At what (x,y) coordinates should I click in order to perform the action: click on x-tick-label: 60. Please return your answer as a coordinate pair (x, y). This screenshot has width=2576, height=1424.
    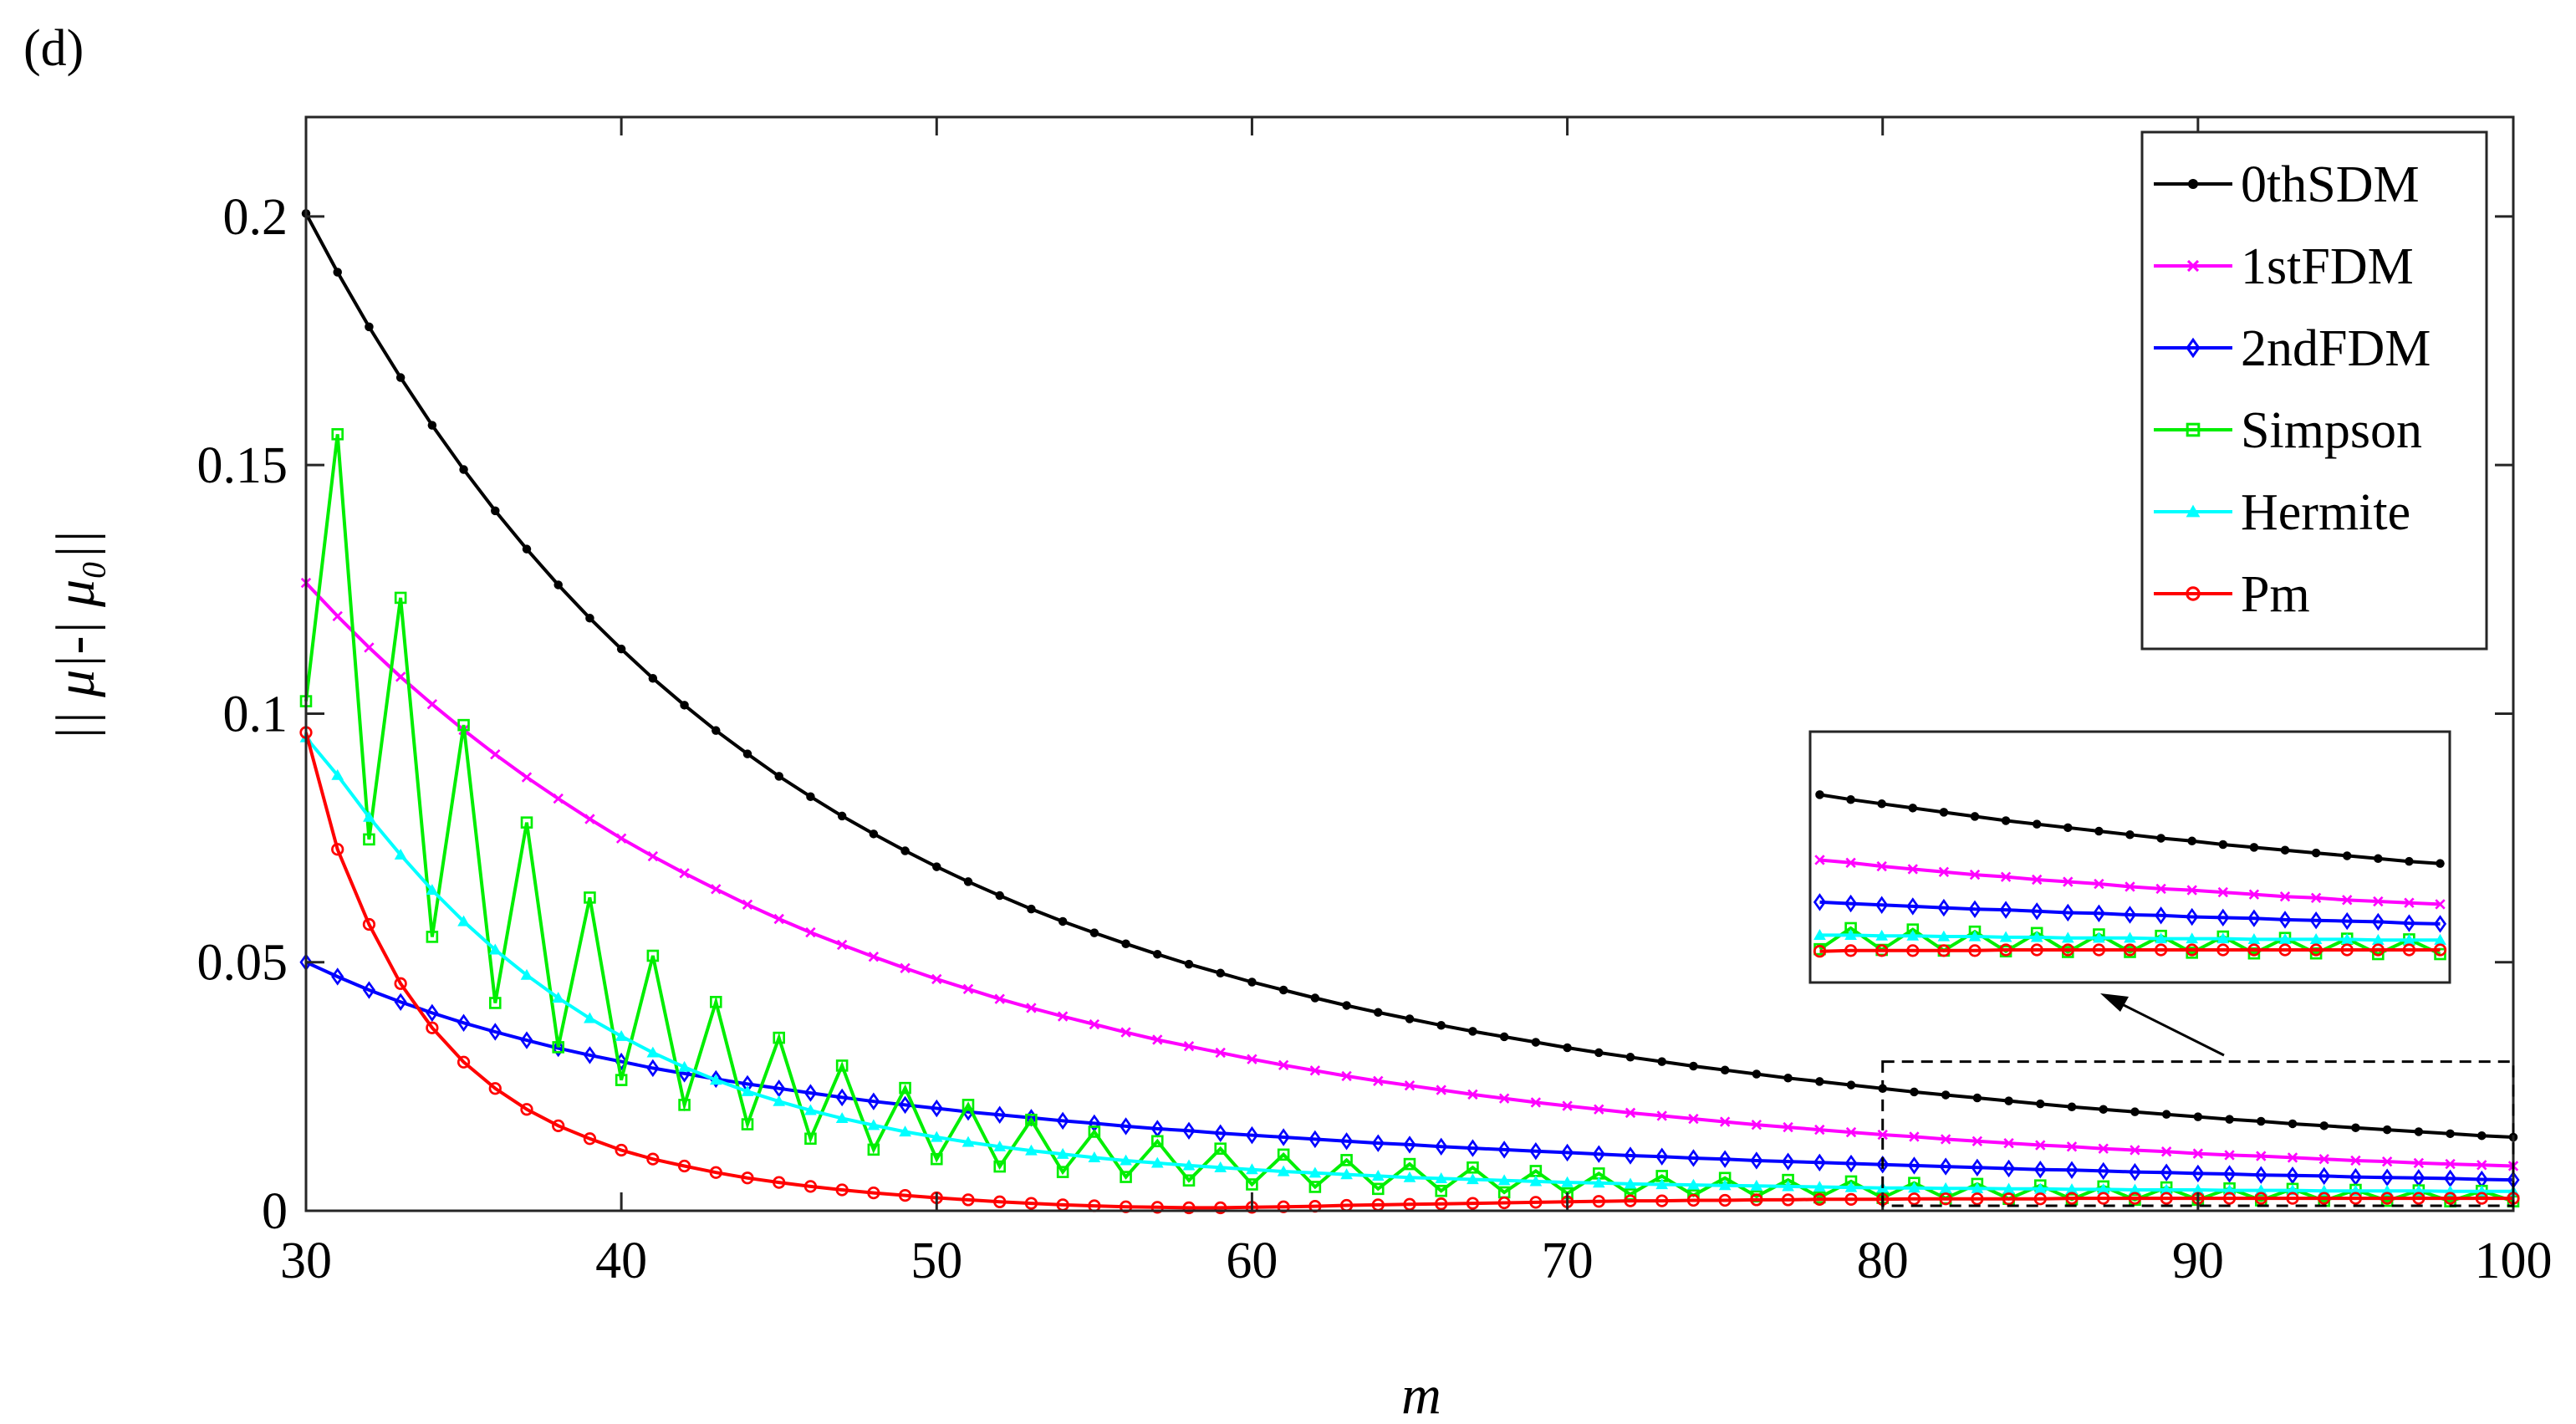
    Looking at the image, I should click on (1252, 1261).